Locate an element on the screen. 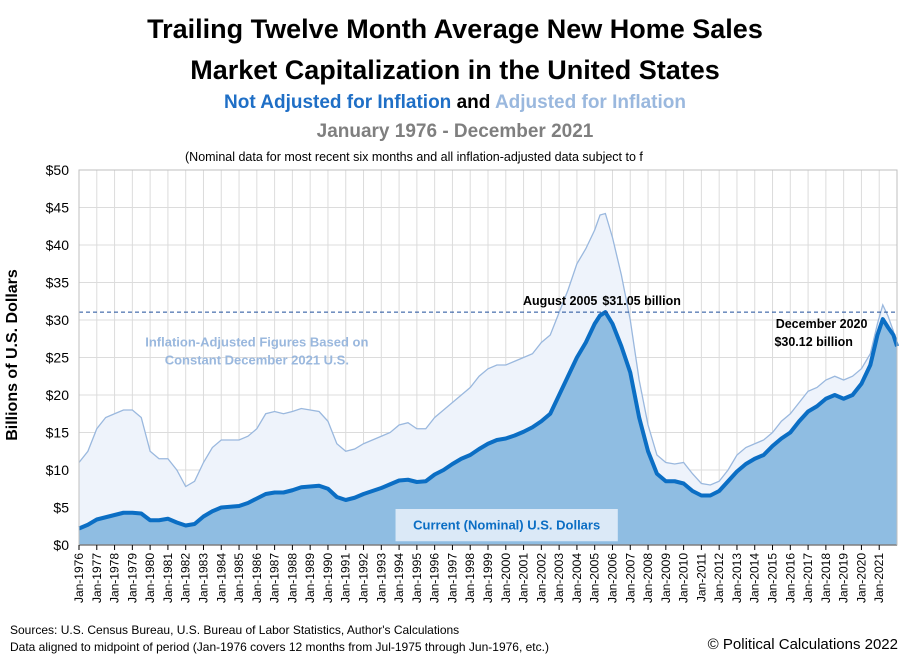  y-tick-label: $50 is located at coordinates (58, 170).